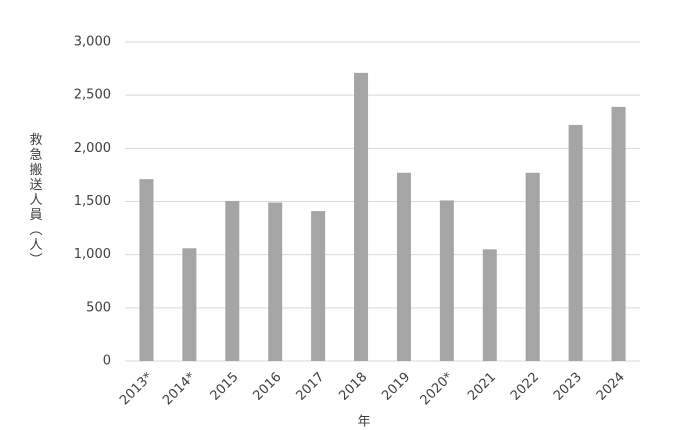  What do you see at coordinates (396, 387) in the screenshot?
I see `x-tick-label: 2019` at bounding box center [396, 387].